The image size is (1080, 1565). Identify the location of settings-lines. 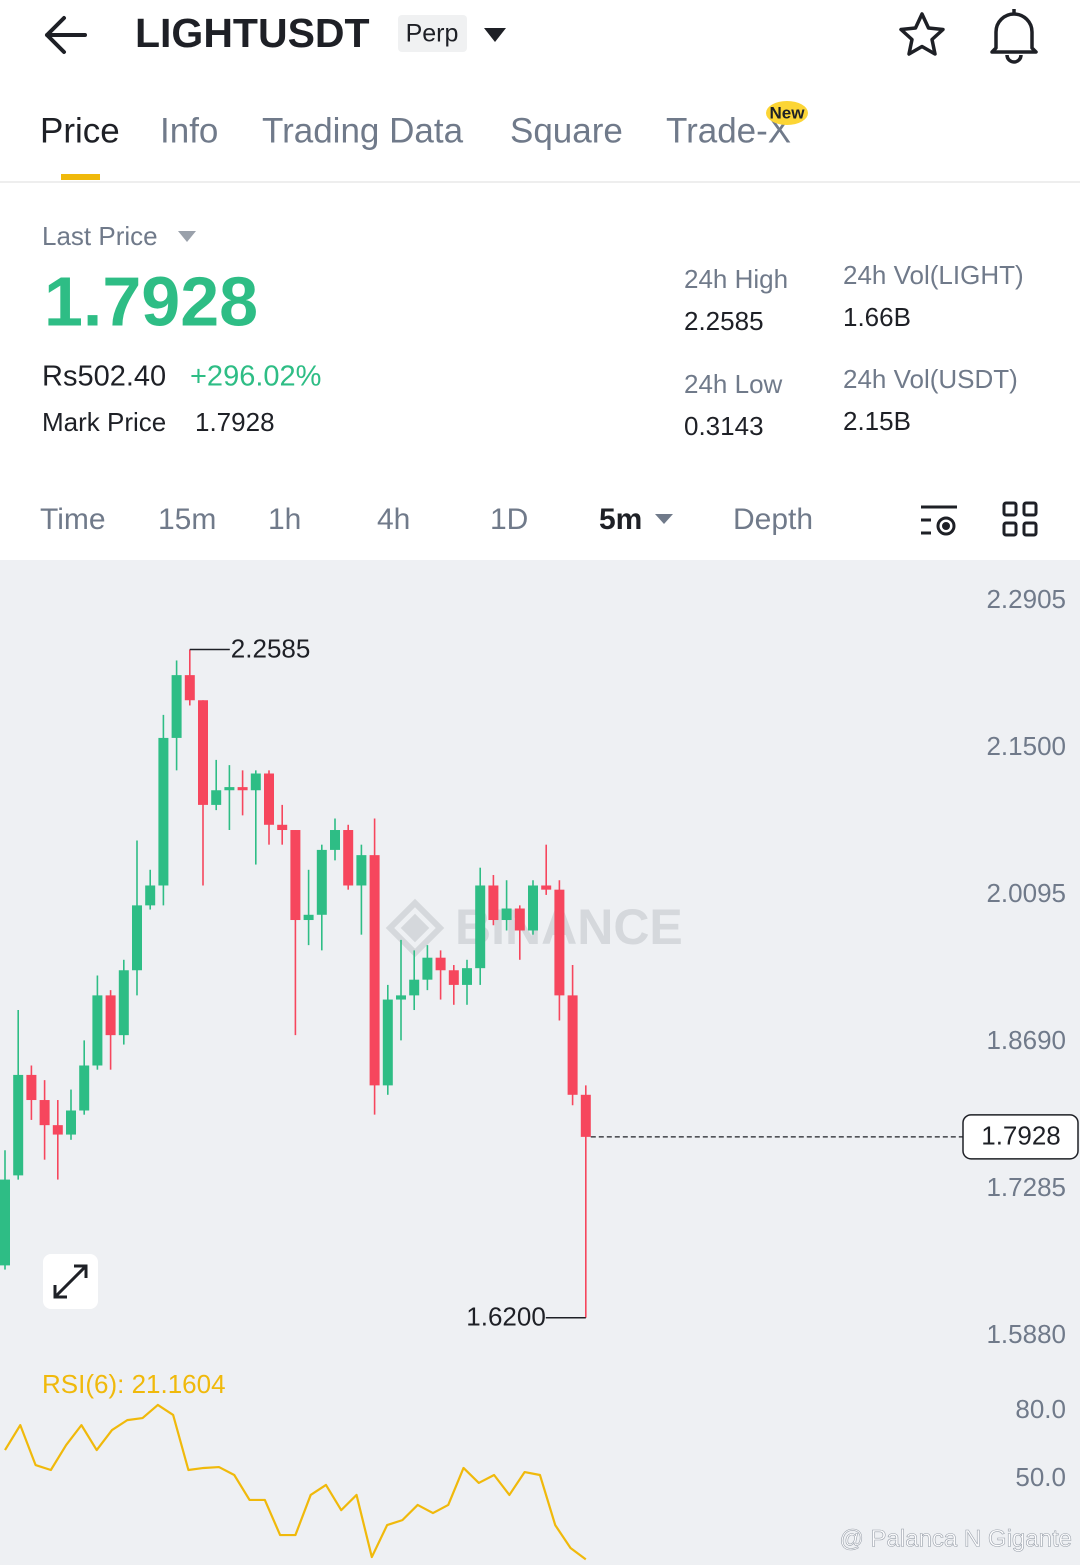
(939, 520).